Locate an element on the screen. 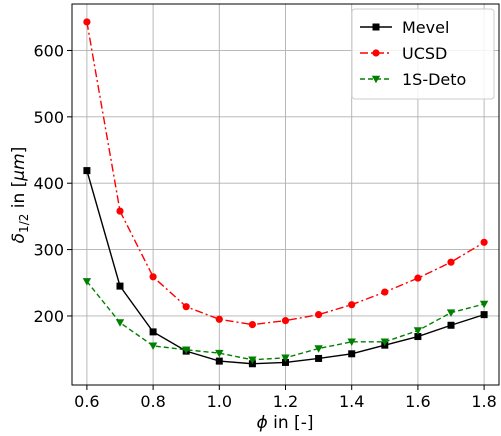 Image resolution: width=501 pixels, height=436 pixels. x-tick-label: 1.0 is located at coordinates (219, 401).